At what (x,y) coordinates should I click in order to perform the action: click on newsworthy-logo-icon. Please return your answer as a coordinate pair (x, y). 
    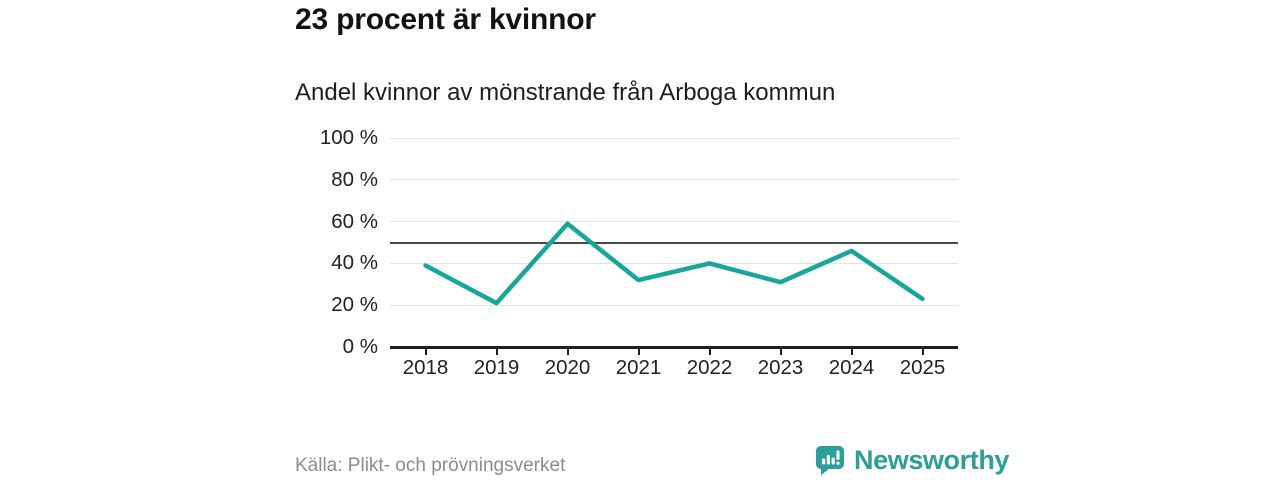
    Looking at the image, I should click on (830, 461).